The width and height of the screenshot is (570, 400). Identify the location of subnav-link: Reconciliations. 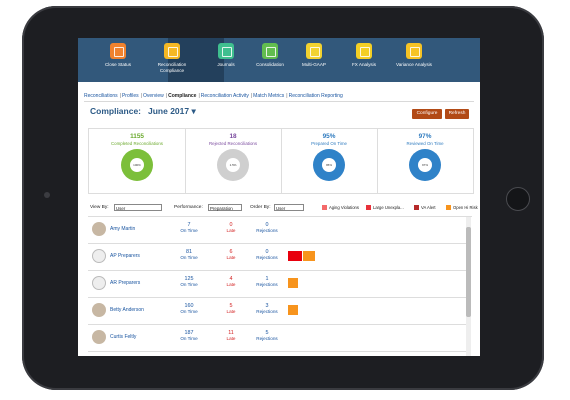
(101, 96).